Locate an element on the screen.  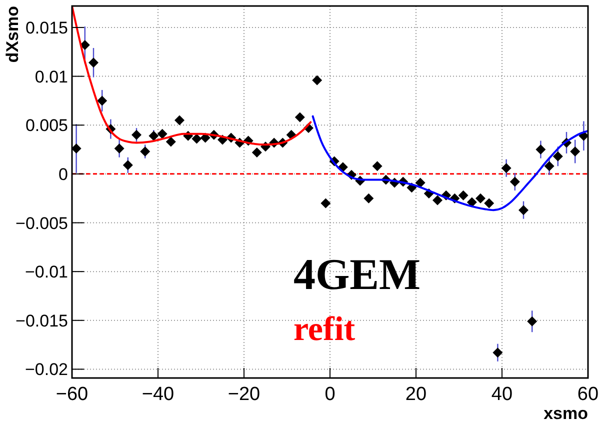
x-axis-title: xsmo is located at coordinates (566, 413).